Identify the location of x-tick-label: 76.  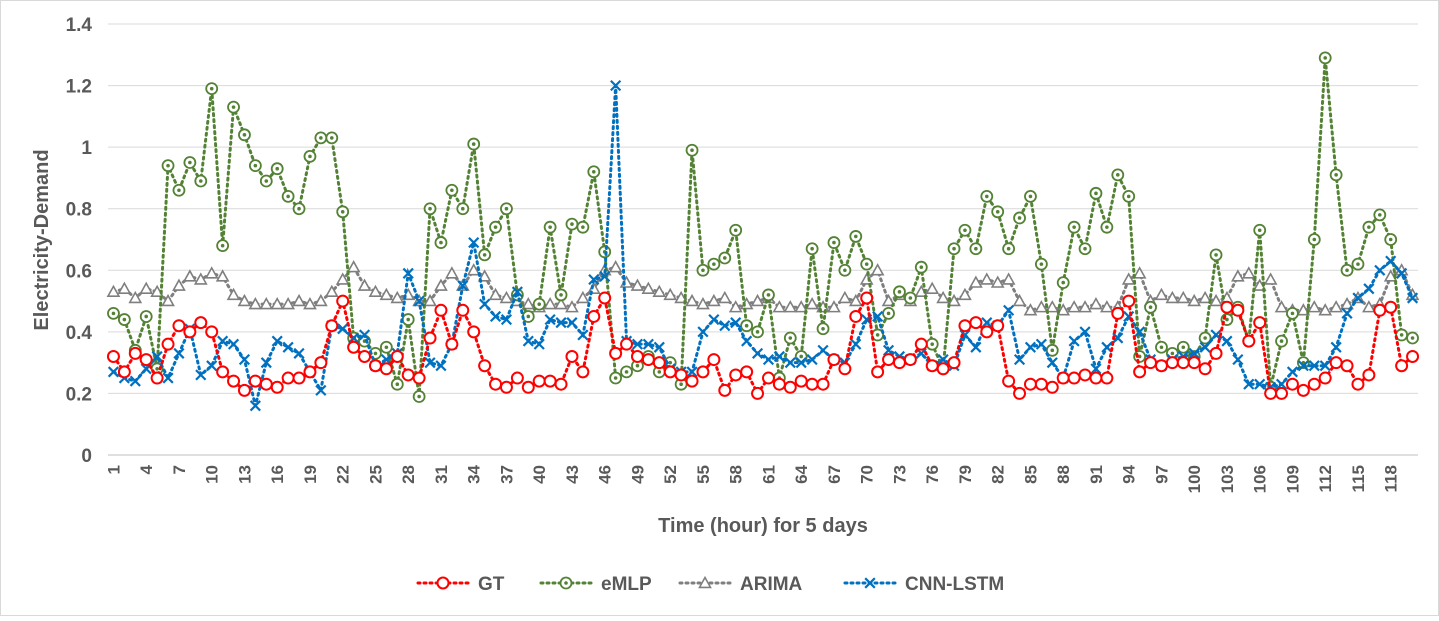
(932, 474).